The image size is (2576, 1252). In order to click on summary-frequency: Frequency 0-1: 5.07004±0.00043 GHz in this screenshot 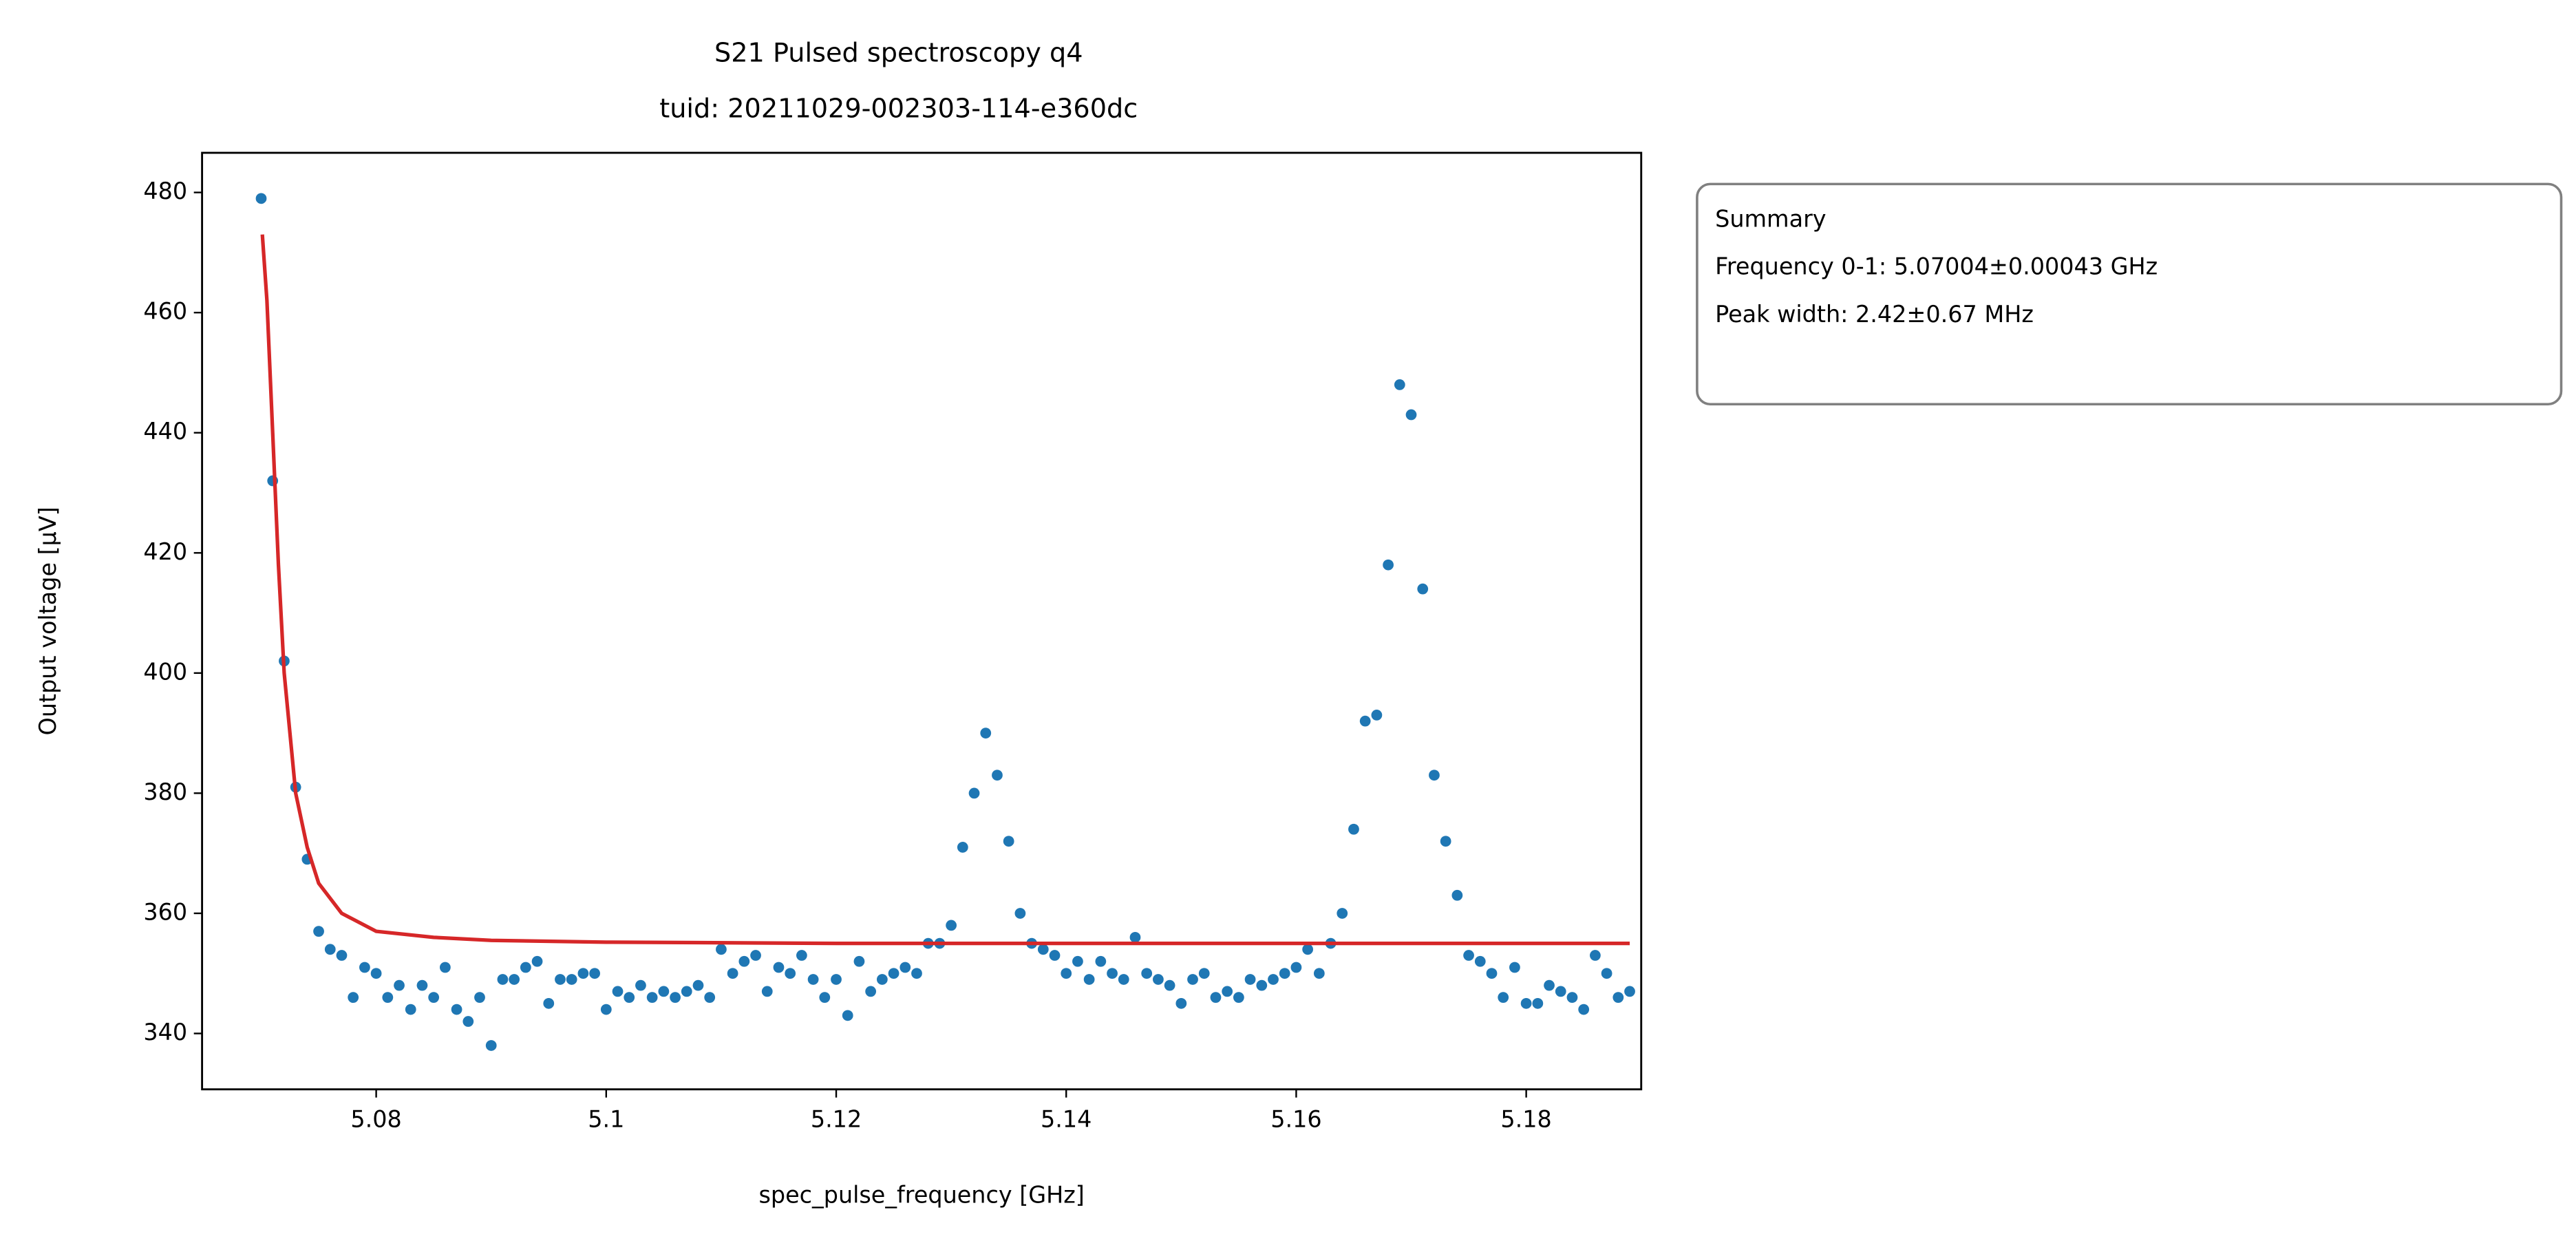, I will do `click(1936, 266)`.